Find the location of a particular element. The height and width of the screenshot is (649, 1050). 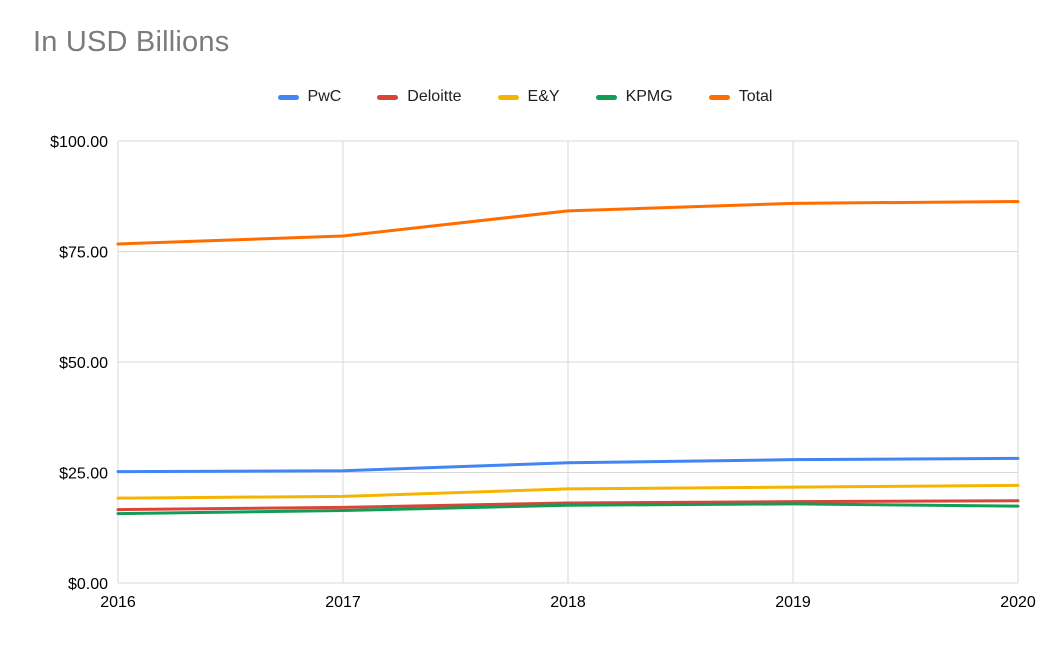

series-line-pwc is located at coordinates (568, 465).